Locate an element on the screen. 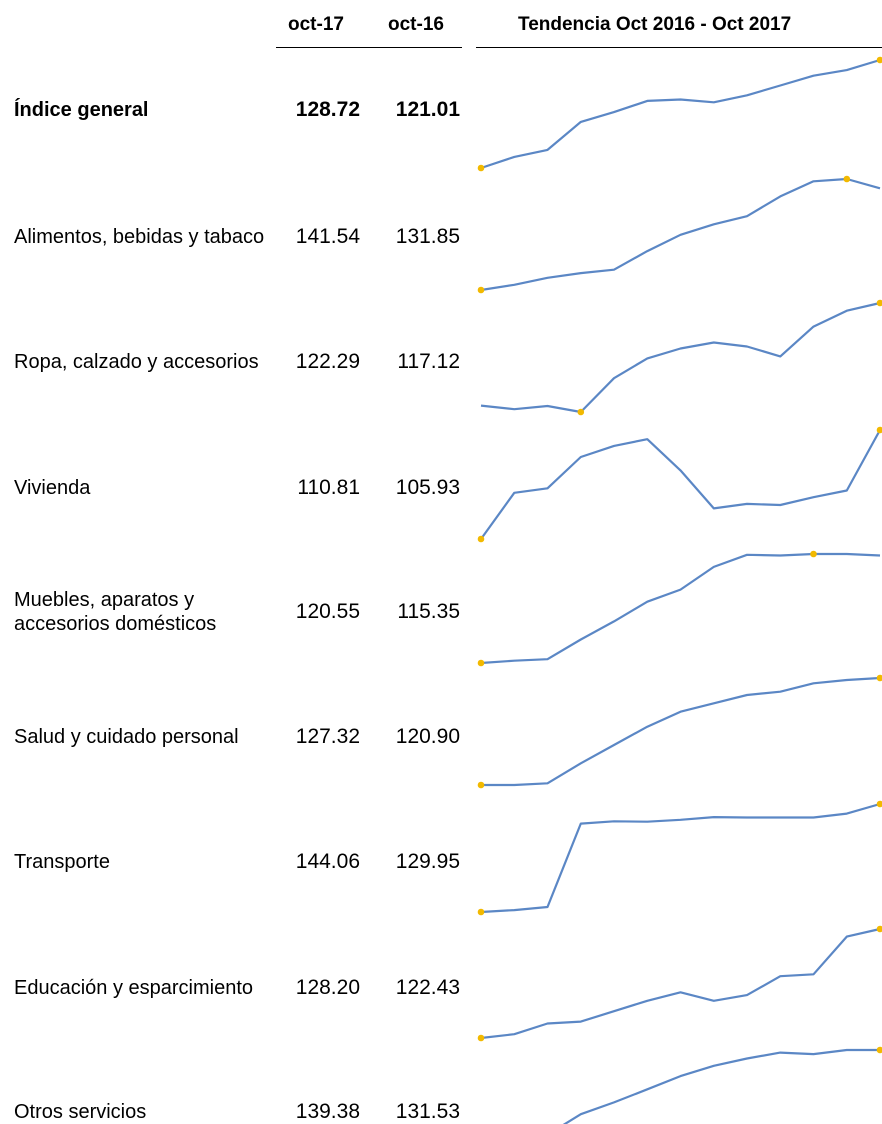  row-label: Índice general is located at coordinates (81, 110).